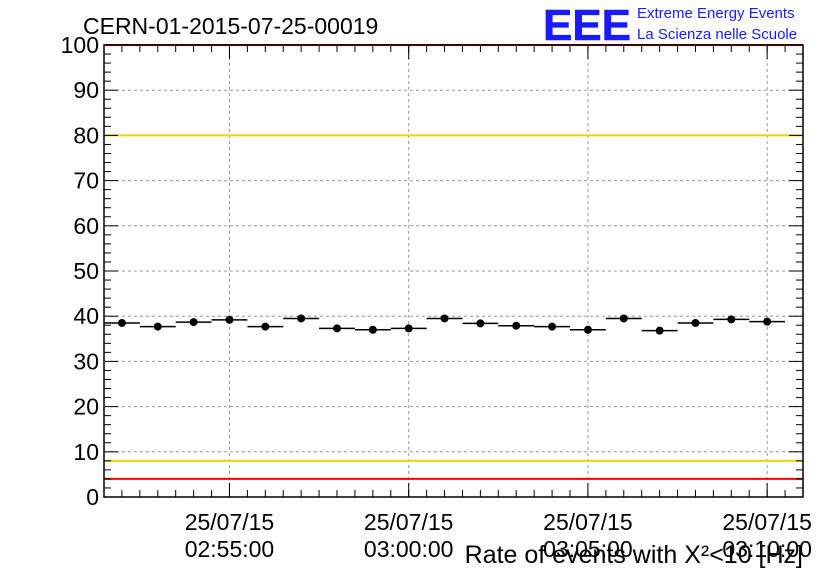 The image size is (836, 572). What do you see at coordinates (86, 407) in the screenshot?
I see `y-tick-label: 20` at bounding box center [86, 407].